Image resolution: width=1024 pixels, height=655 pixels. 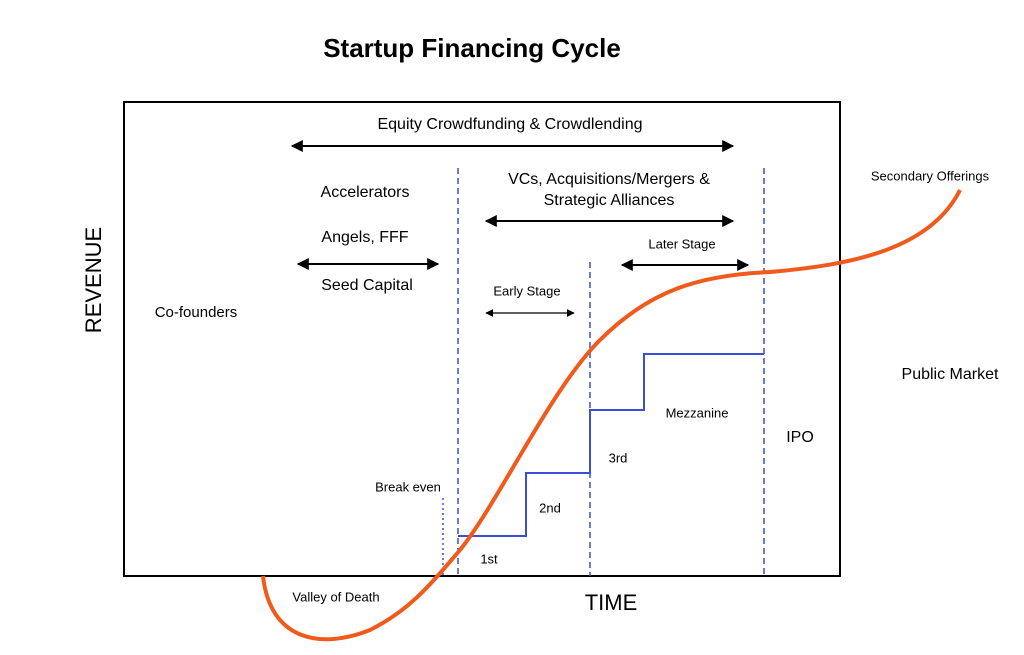 What do you see at coordinates (550, 507) in the screenshot?
I see `label: 2nd` at bounding box center [550, 507].